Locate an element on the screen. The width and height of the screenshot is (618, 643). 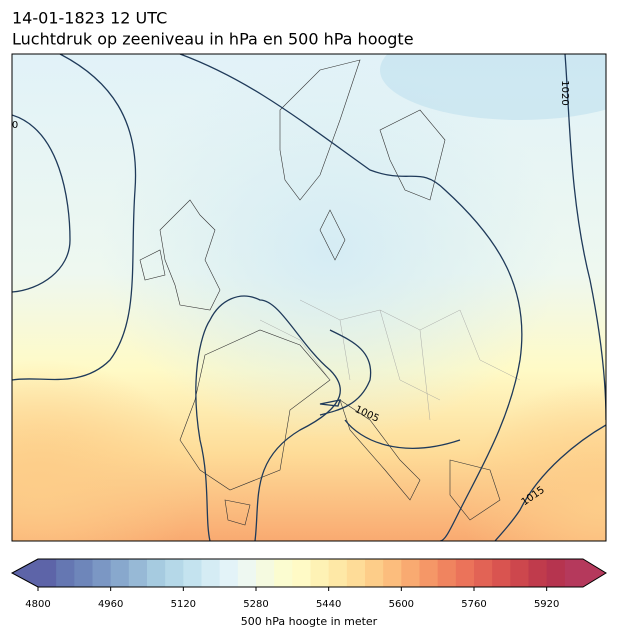
colorbar-tick-label: 5440 is located at coordinates (328, 604).